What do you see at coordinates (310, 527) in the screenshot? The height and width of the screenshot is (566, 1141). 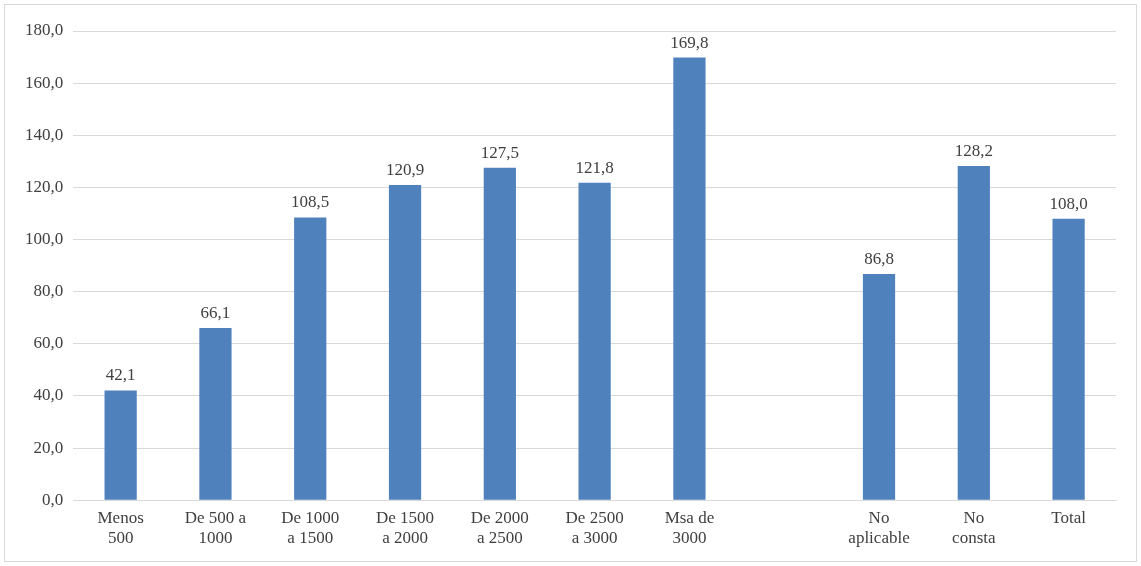 I see `x-tick-label: De 1000 a 1500` at bounding box center [310, 527].